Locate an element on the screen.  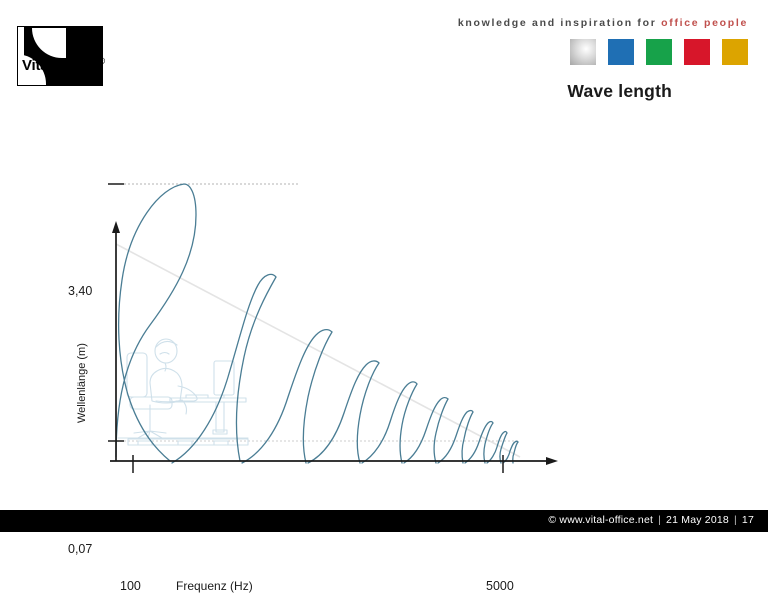
swatch-silver is located at coordinates (583, 52).